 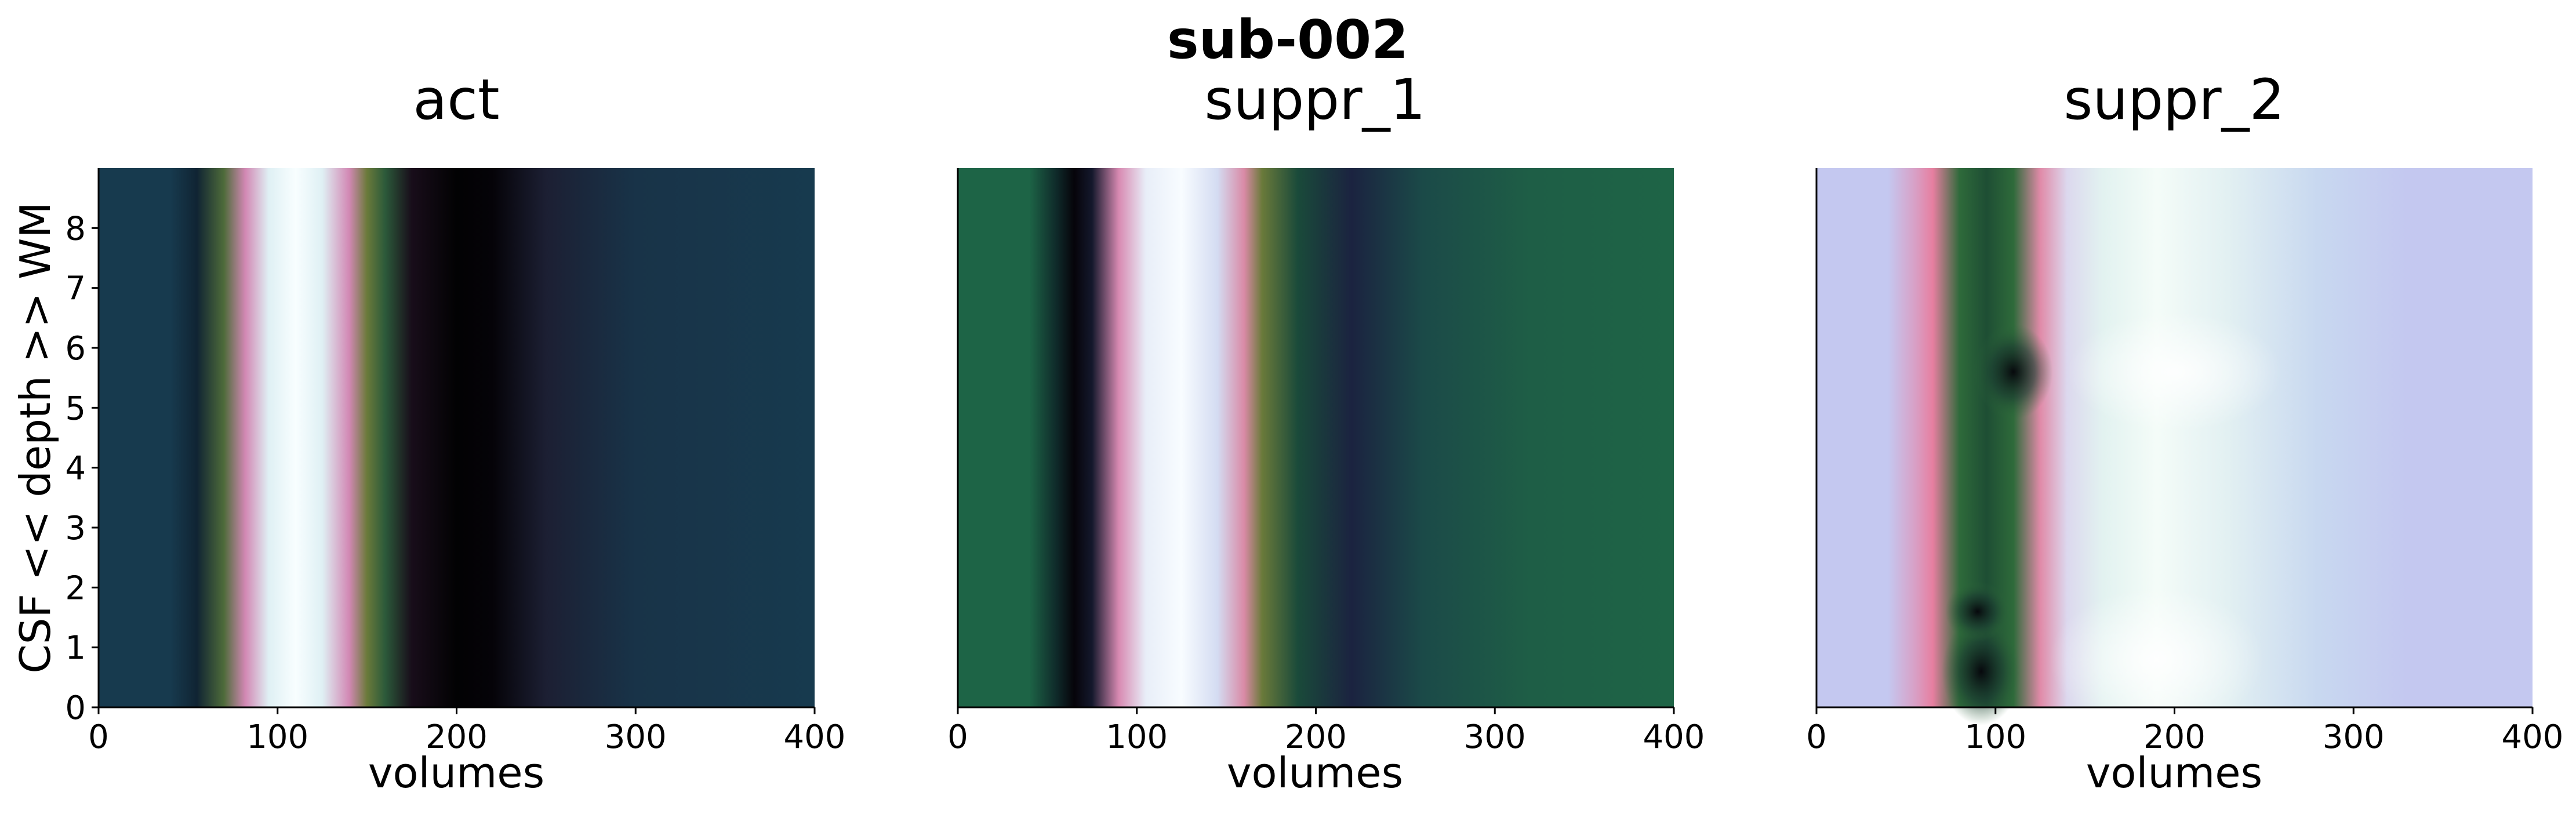 I want to click on x-axis-label-suppr-1: volumes, so click(x=1315, y=772).